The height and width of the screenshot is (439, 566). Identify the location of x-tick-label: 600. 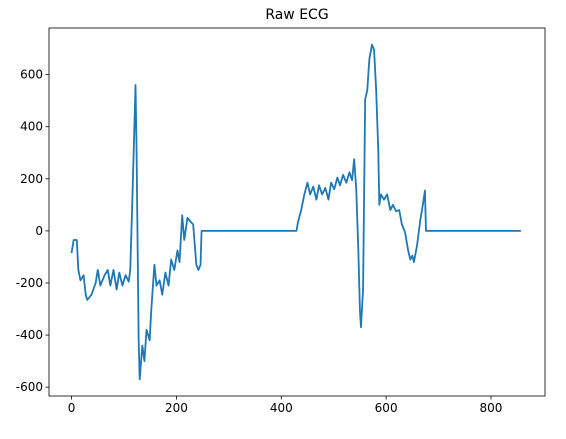
(386, 408).